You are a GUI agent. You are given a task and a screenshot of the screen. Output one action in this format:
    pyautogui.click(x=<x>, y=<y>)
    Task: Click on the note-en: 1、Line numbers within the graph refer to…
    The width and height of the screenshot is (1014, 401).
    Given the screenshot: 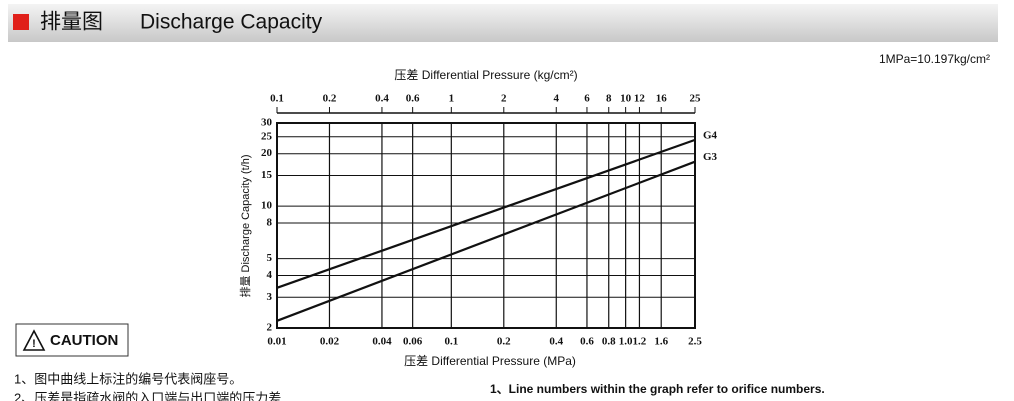 What is the action you would take?
    pyautogui.click(x=657, y=389)
    